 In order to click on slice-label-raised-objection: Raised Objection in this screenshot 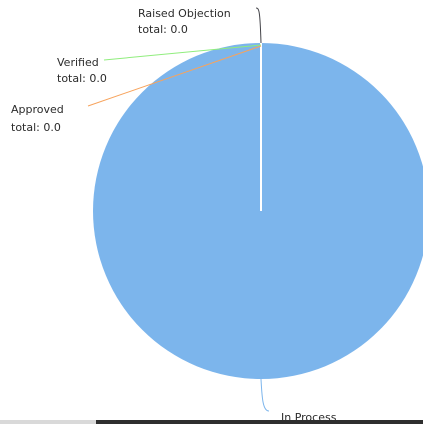, I will do `click(184, 13)`.